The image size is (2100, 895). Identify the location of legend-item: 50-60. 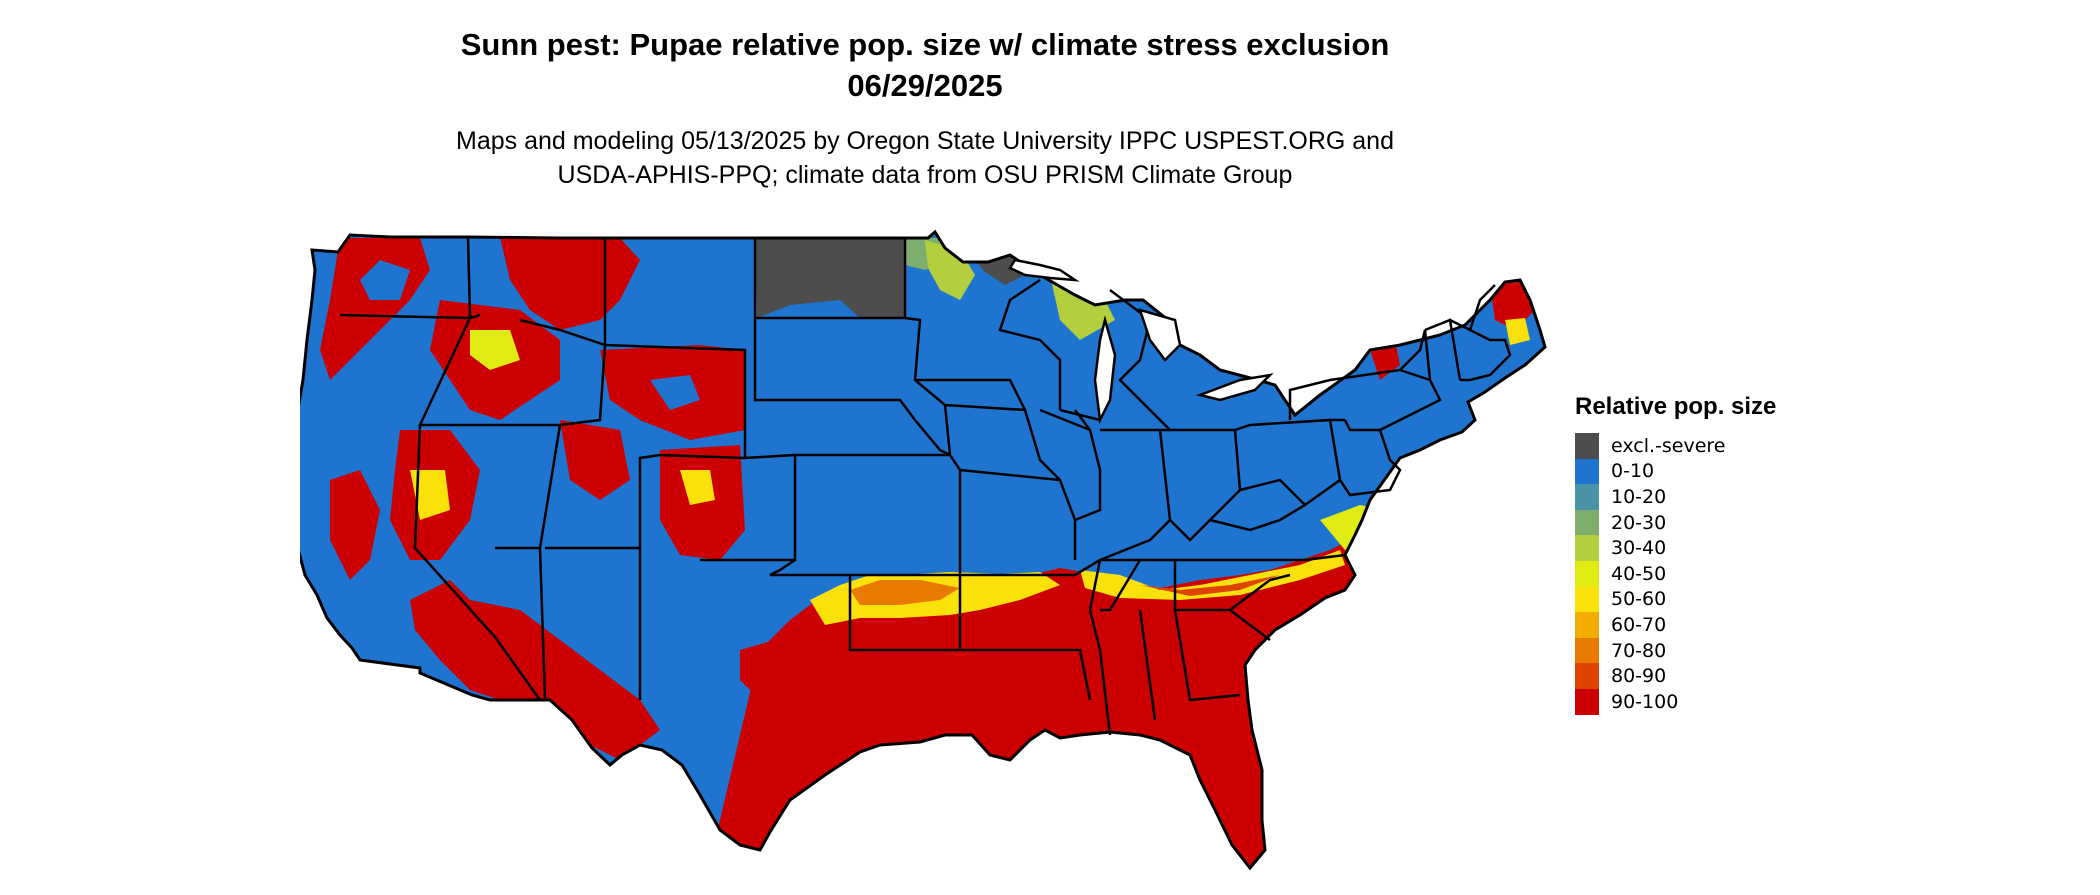
(1675, 599).